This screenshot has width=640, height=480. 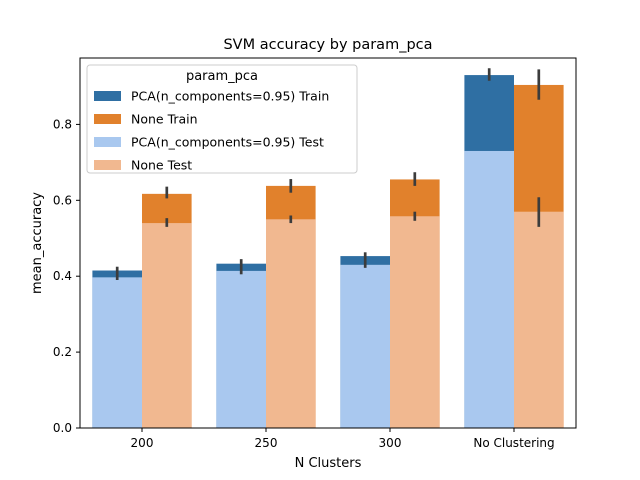 What do you see at coordinates (343, 439) in the screenshot?
I see `x-axis: 200 250 300 No Clustering` at bounding box center [343, 439].